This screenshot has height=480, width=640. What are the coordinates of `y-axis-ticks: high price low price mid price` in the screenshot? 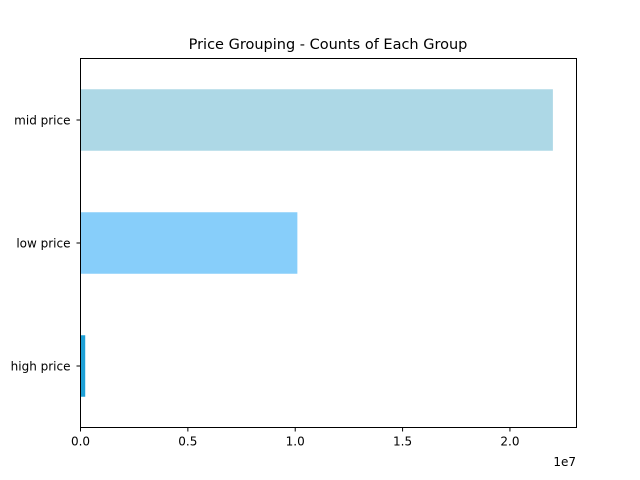 It's located at (46, 244).